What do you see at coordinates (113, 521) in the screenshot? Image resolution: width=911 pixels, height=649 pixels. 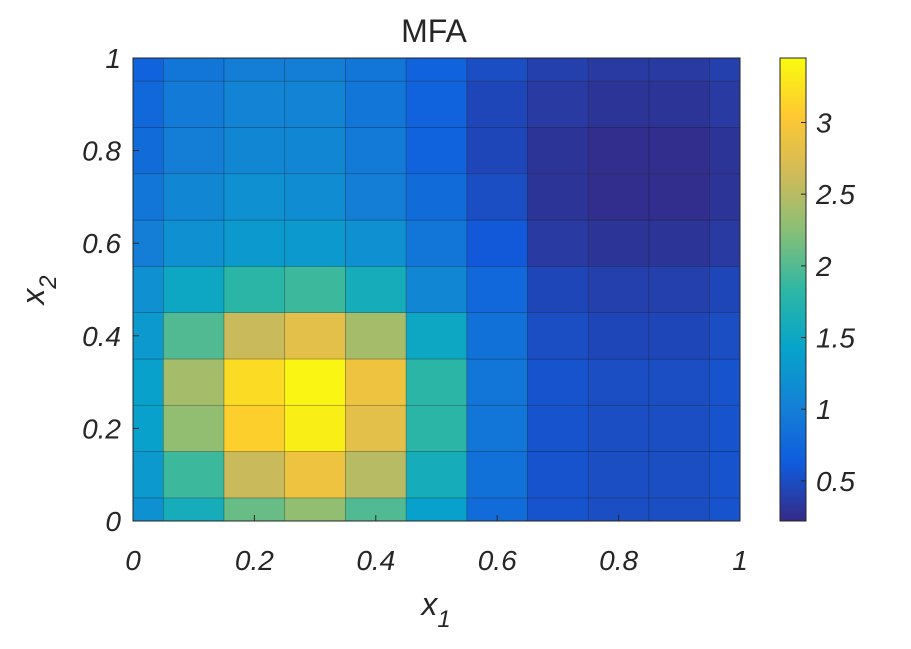 I see `y-tick-label: 0` at bounding box center [113, 521].